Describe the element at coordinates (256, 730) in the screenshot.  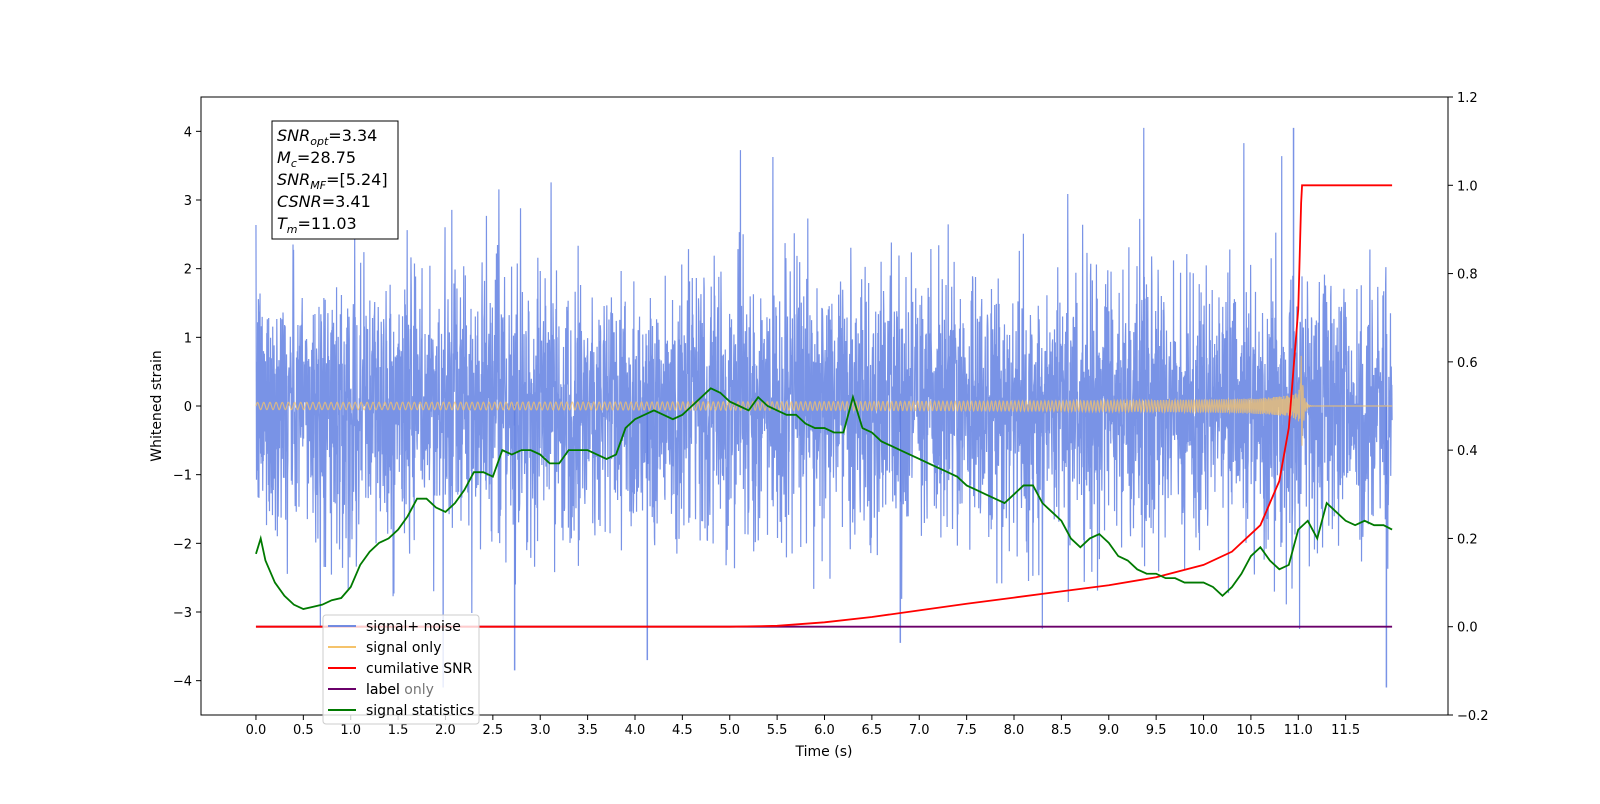
I see `x-tick-label: 0.0` at that location.